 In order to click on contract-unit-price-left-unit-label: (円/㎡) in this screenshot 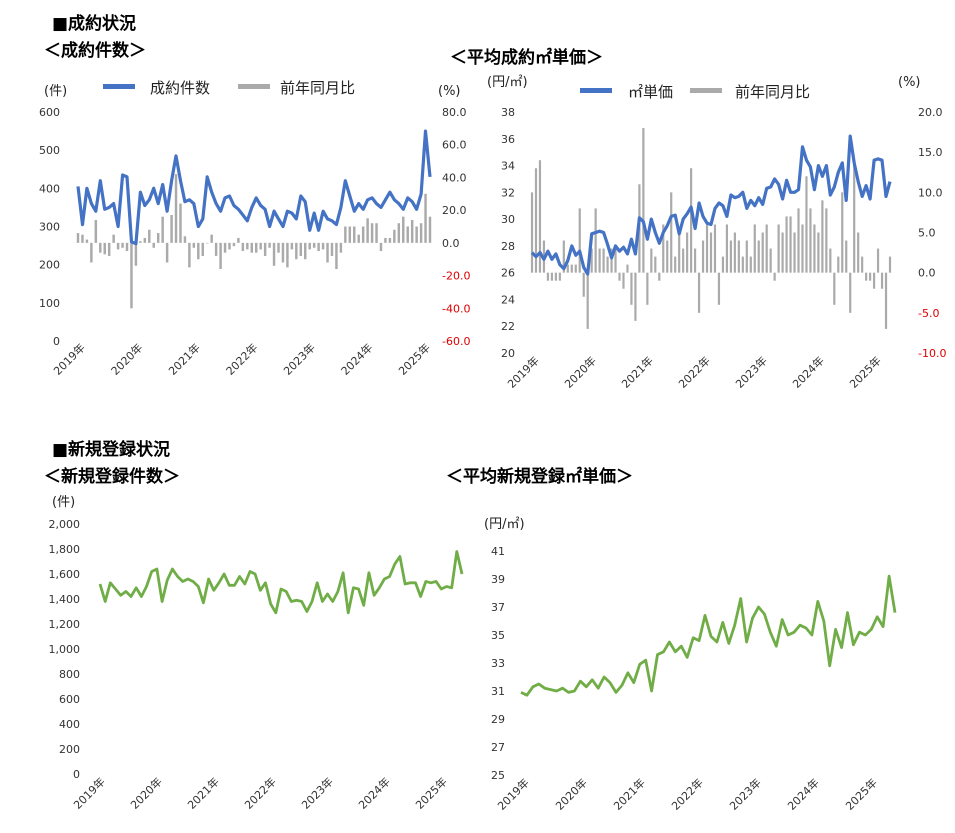, I will do `click(507, 82)`.